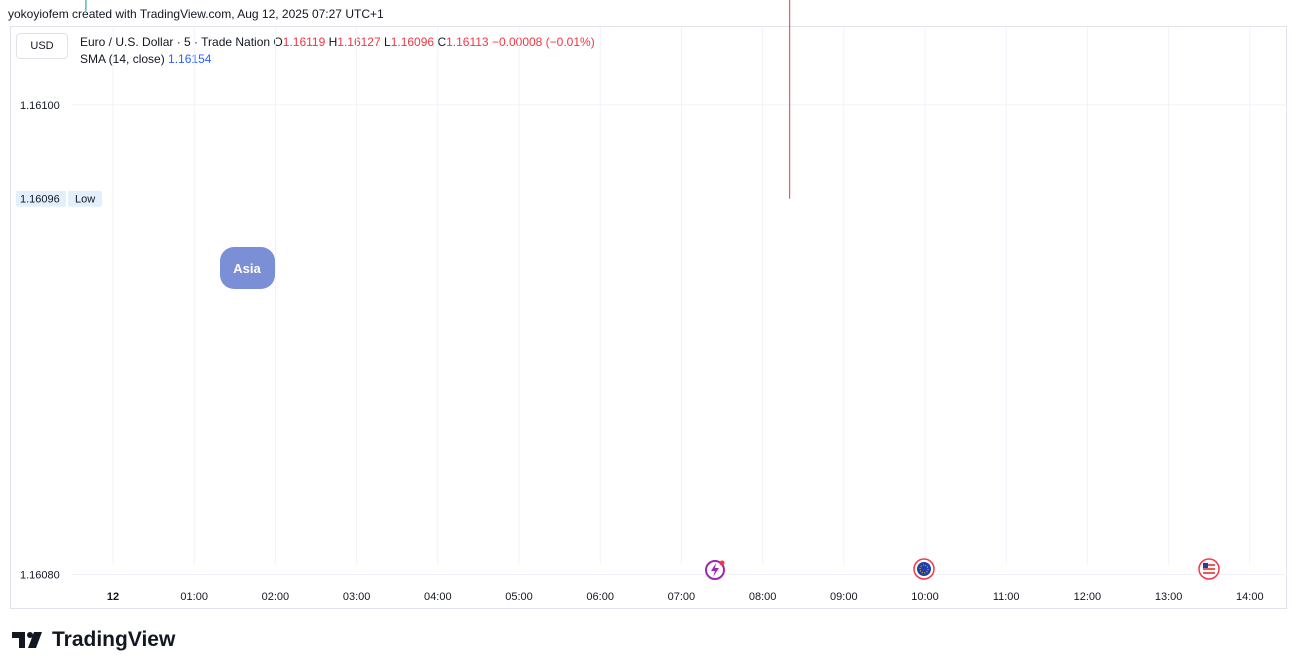  I want to click on symbol-name: Euro / U.S. Dollar · 5 · Trade Nation, so click(175, 42).